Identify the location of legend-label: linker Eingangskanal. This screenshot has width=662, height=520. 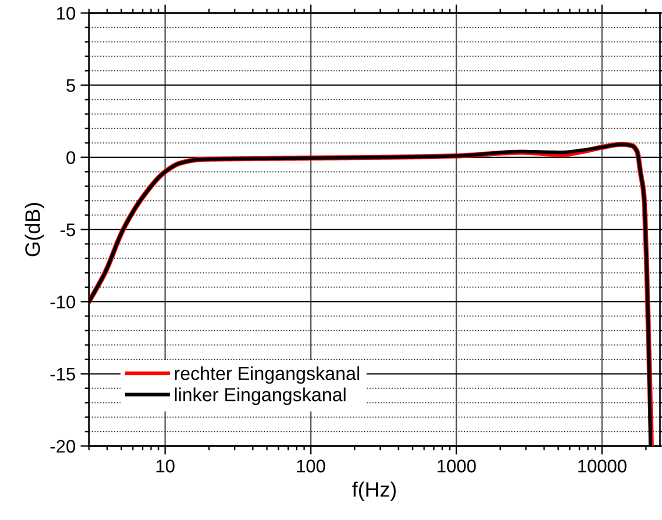
(260, 397).